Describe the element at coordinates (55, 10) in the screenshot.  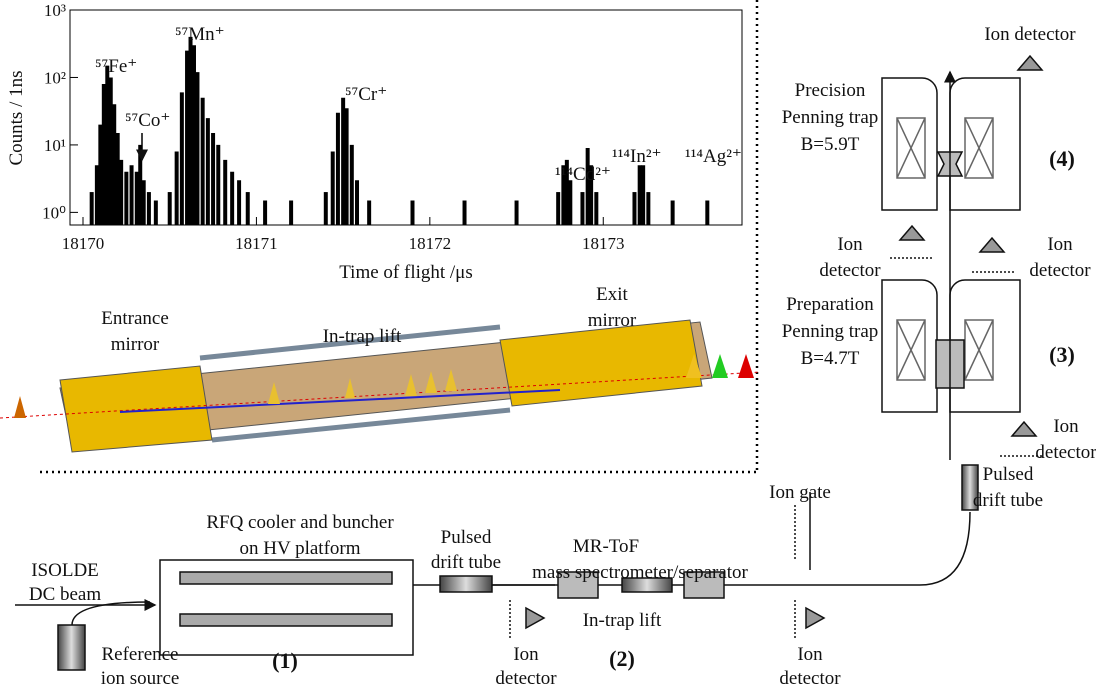
I see `y-tick-label: 10³` at that location.